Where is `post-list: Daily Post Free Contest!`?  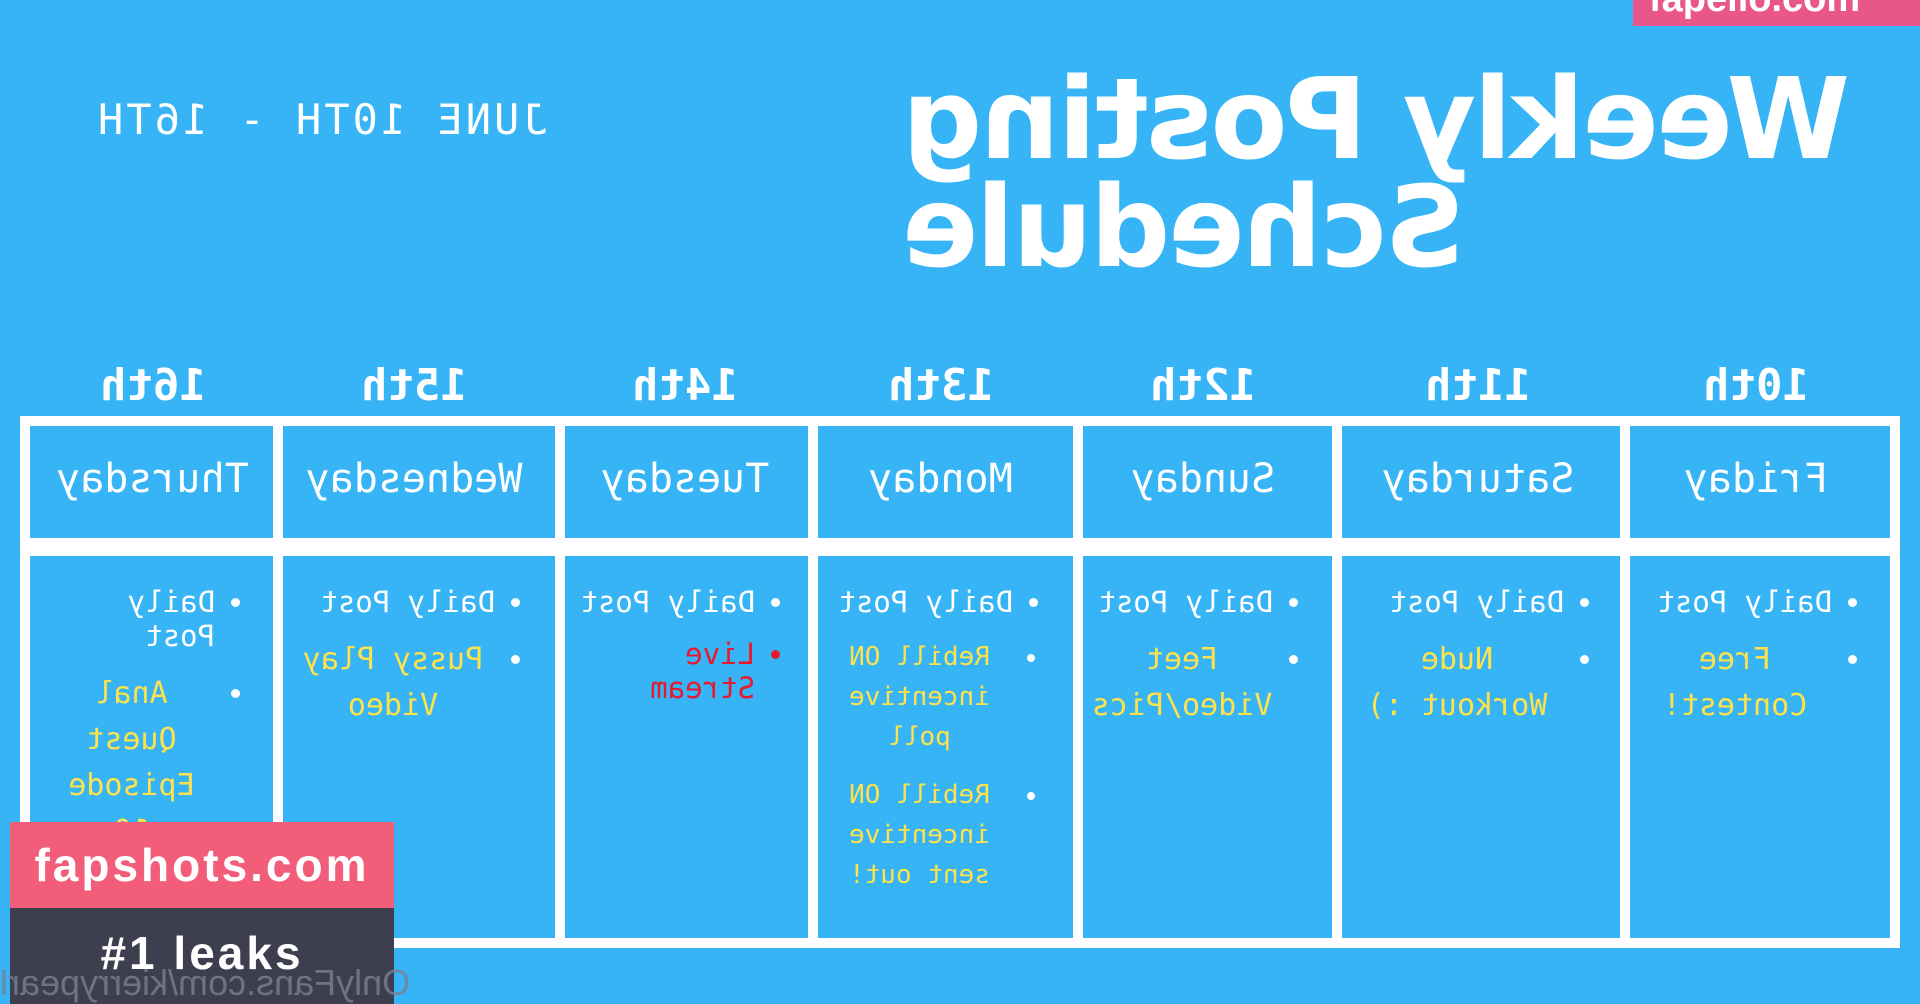 post-list: Daily Post Free Contest! is located at coordinates (1749, 657).